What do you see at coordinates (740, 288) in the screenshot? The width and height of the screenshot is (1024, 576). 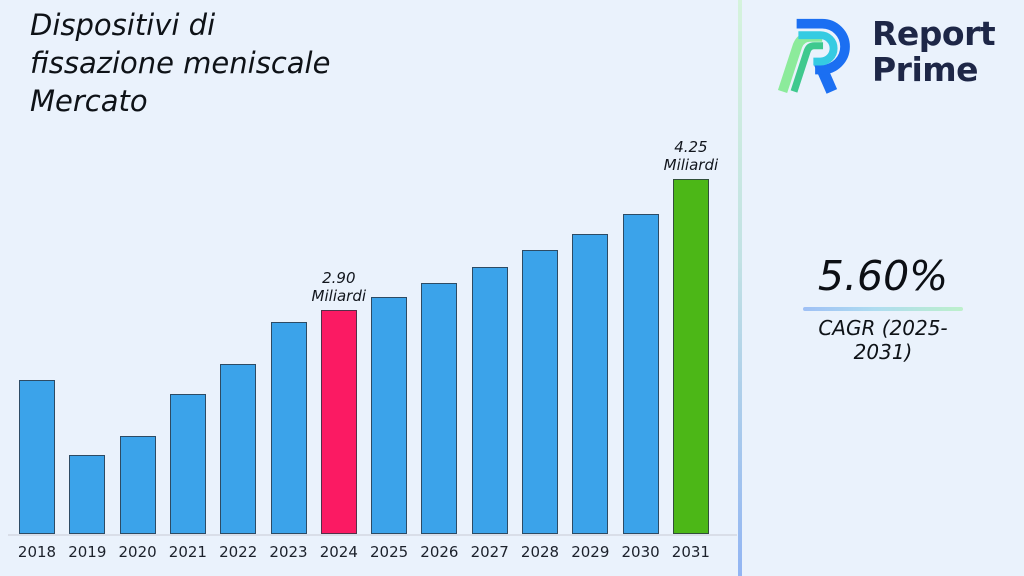 I see `panel-divider` at bounding box center [740, 288].